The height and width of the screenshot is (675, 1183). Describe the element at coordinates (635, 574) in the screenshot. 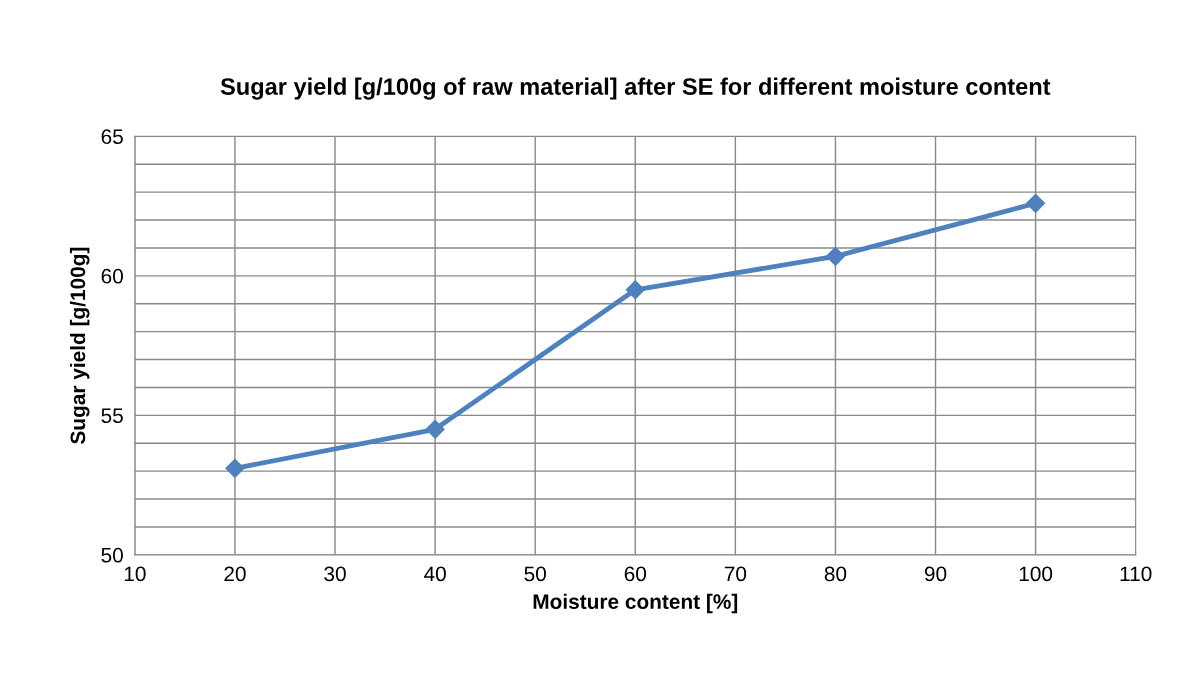

I see `x-tick-label: 60` at that location.